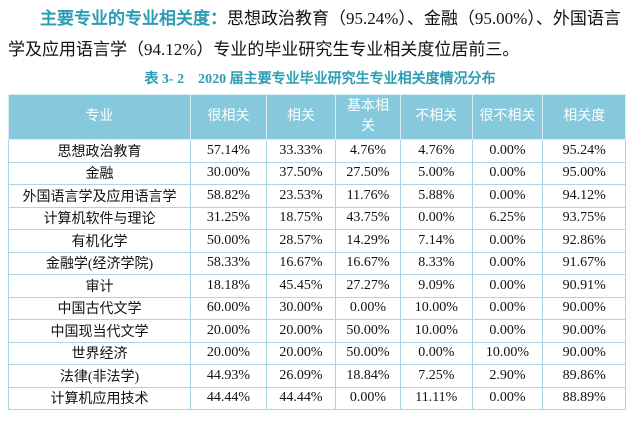 This screenshot has width=640, height=428. I want to click on table-cell: 92.86%, so click(584, 241).